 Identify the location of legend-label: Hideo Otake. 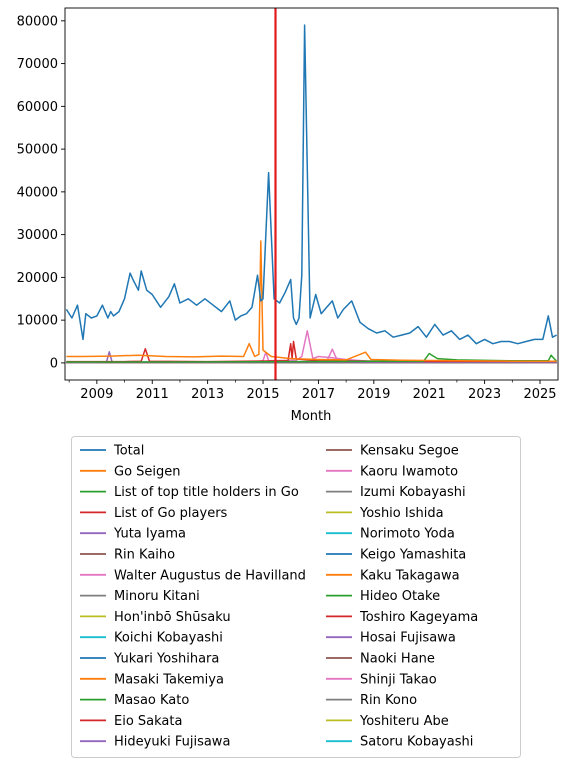
(400, 596).